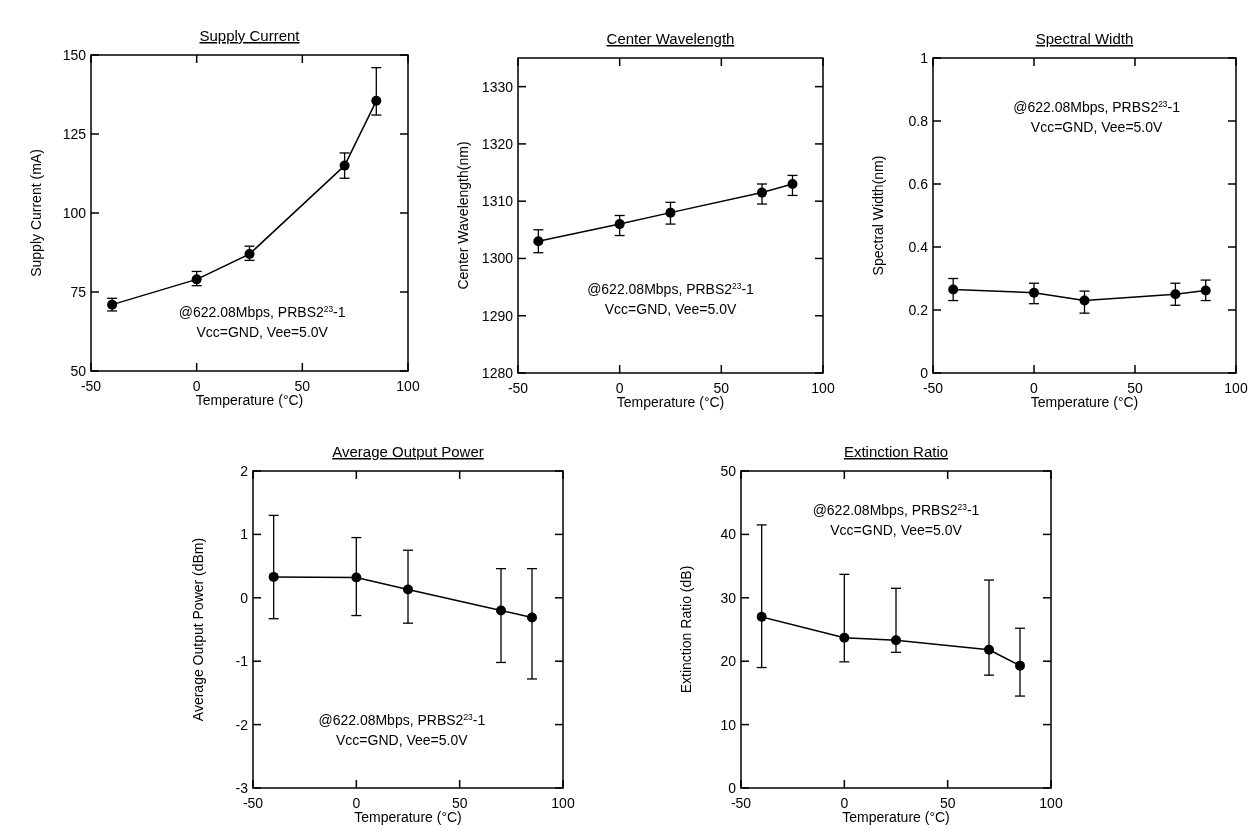 The height and width of the screenshot is (834, 1256). What do you see at coordinates (497, 373) in the screenshot?
I see `y-tick-label: 1280` at bounding box center [497, 373].